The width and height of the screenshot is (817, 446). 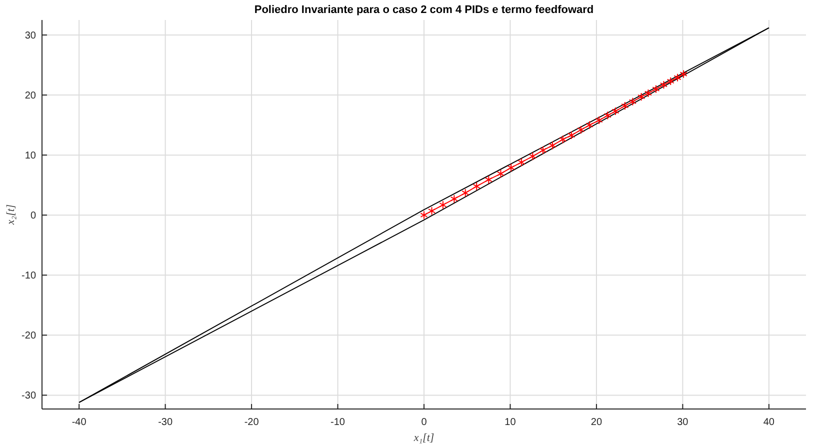 I want to click on y-tick-label: -30, so click(x=29, y=396).